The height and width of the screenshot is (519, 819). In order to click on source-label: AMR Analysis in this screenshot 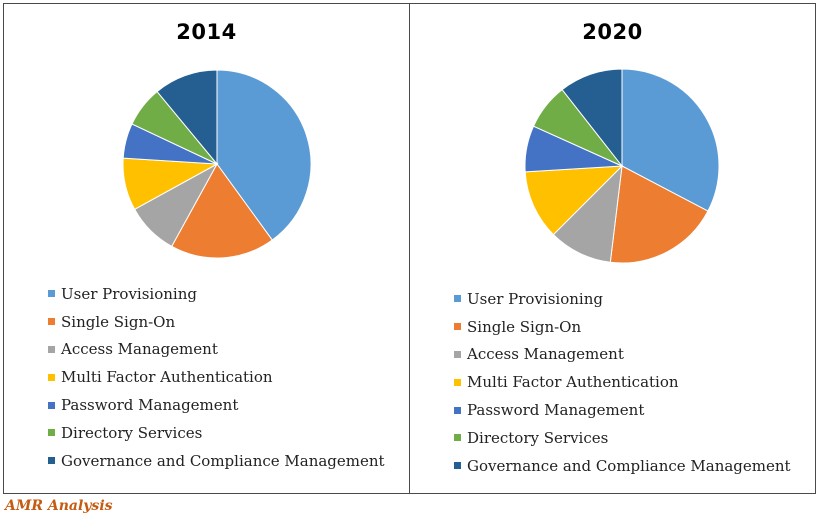, I will do `click(59, 506)`.